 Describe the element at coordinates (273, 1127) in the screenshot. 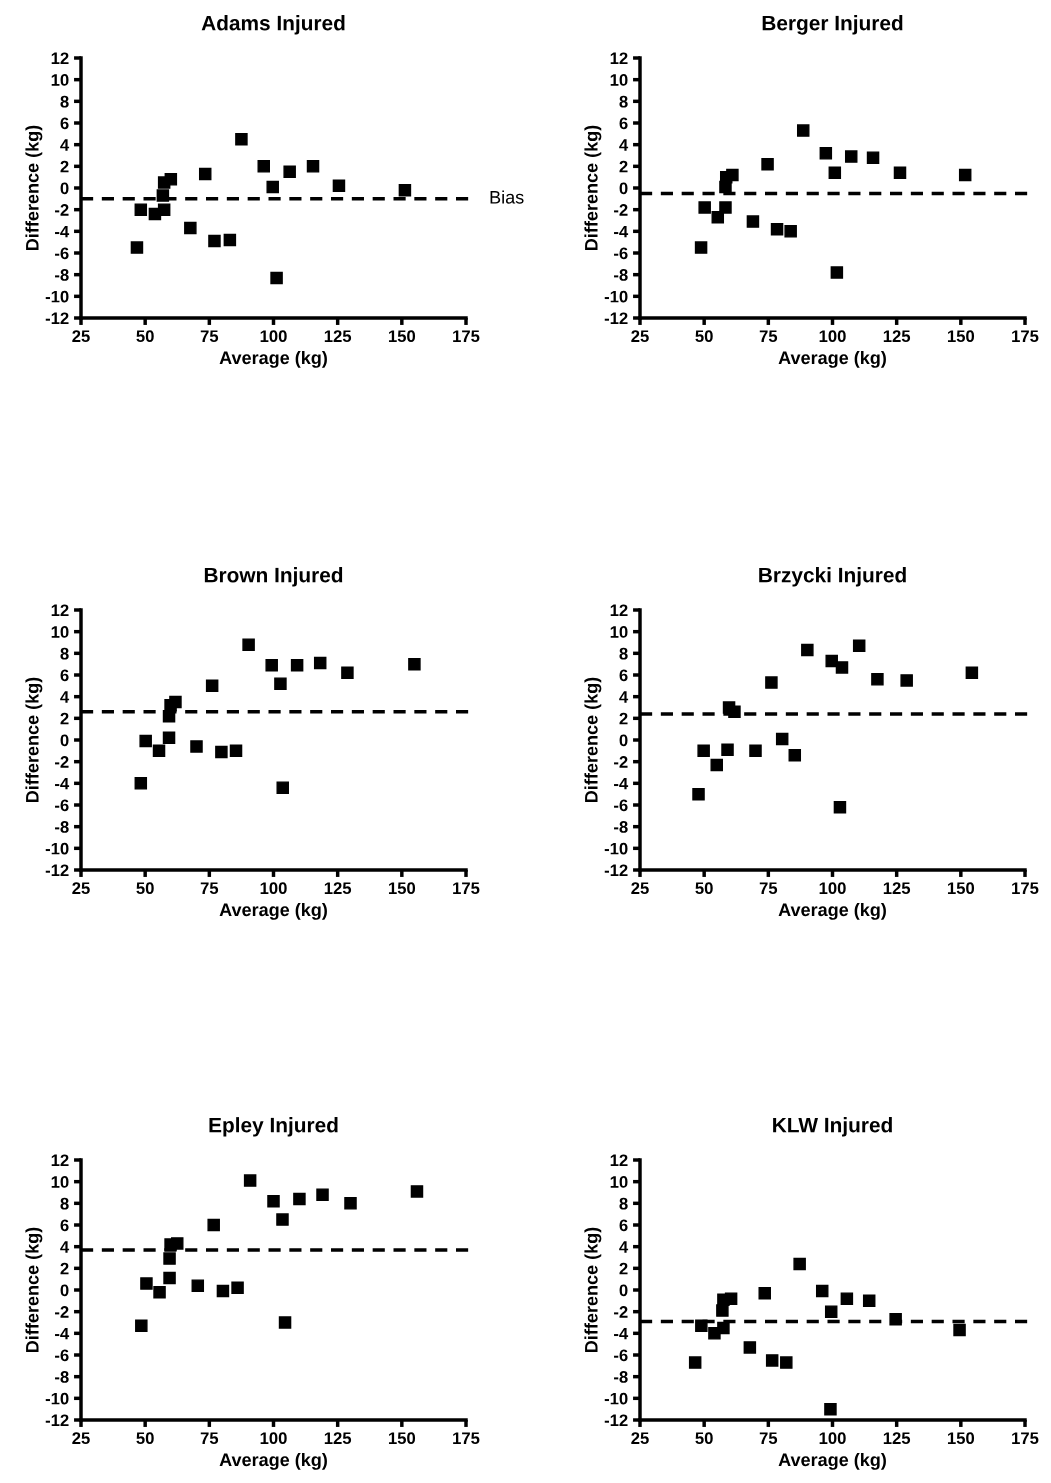

I see `chart-title: Epley Injured` at that location.